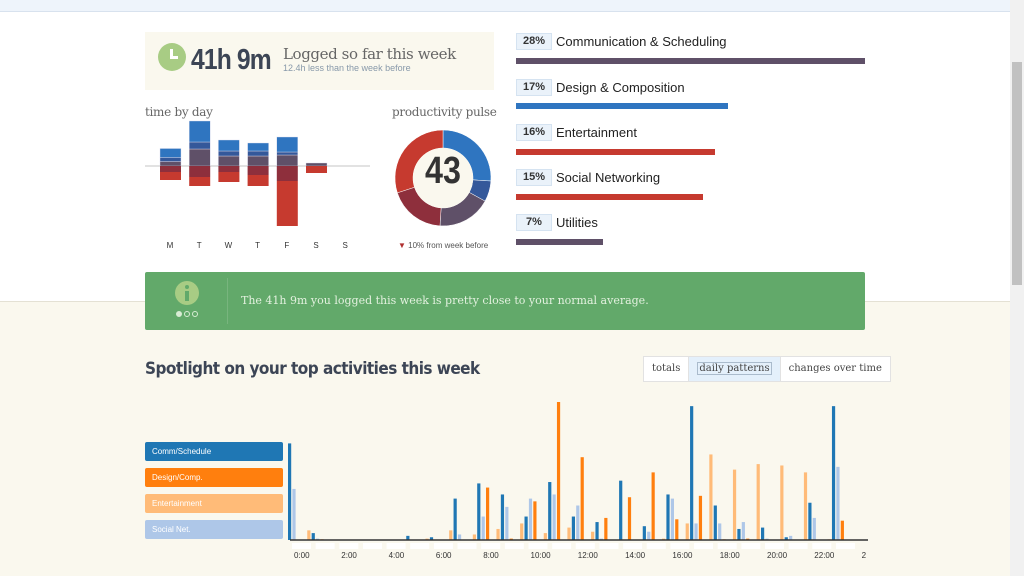 Image resolution: width=1024 pixels, height=576 pixels. I want to click on x-tick-label: 0:00, so click(302, 555).